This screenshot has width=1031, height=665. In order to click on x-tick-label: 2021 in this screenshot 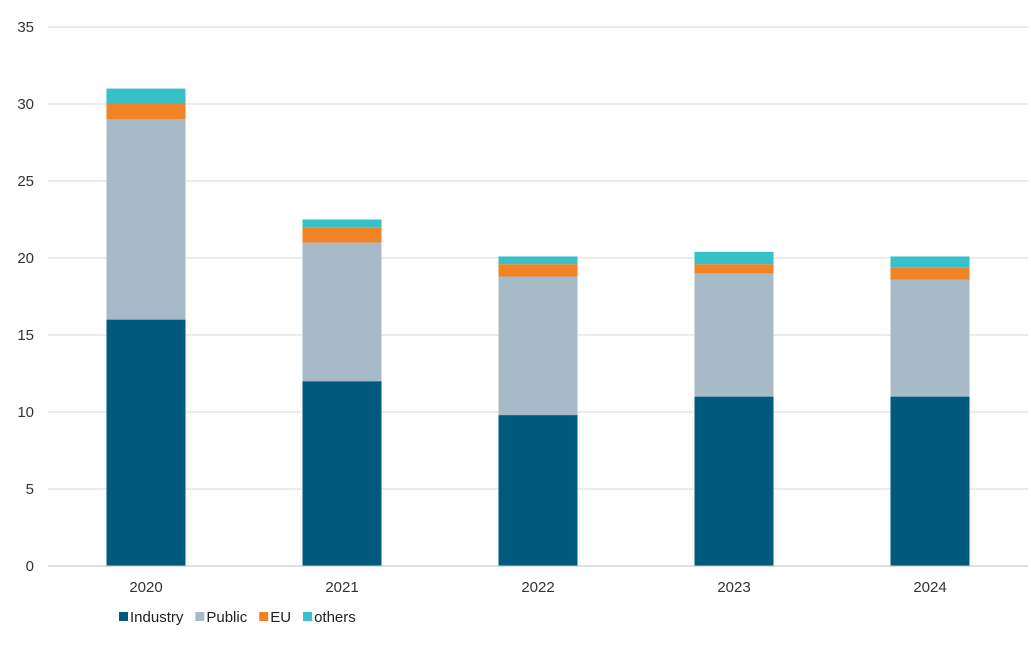, I will do `click(341, 587)`.